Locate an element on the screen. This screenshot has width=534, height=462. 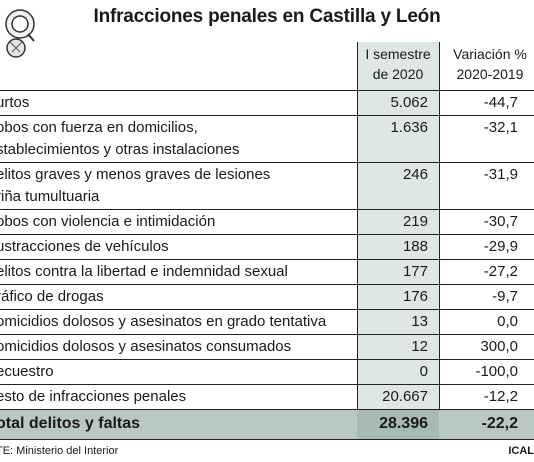
row-variation: -12,2 is located at coordinates (500, 396).